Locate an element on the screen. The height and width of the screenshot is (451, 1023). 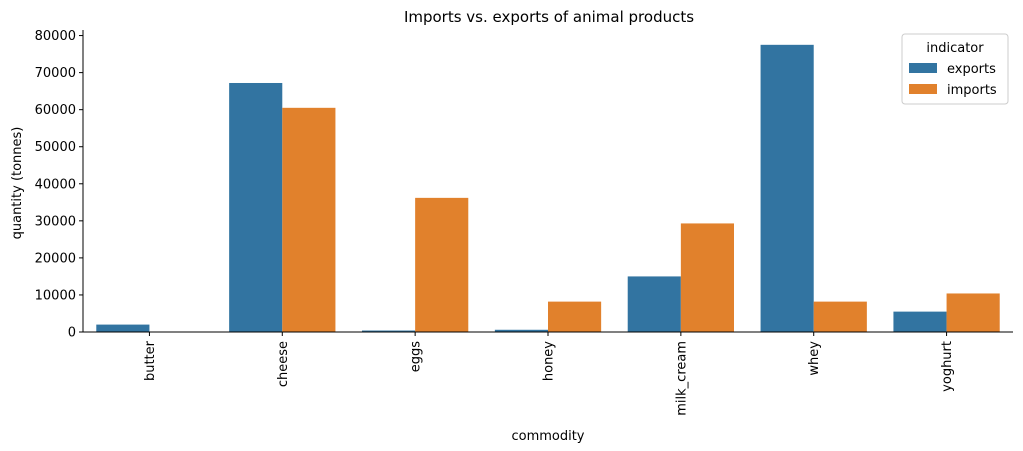
bar-exports-honey is located at coordinates (521, 330).